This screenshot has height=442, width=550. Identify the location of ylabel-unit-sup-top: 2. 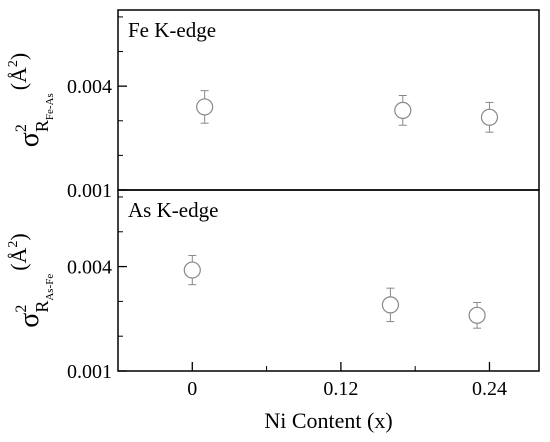
(13, 63).